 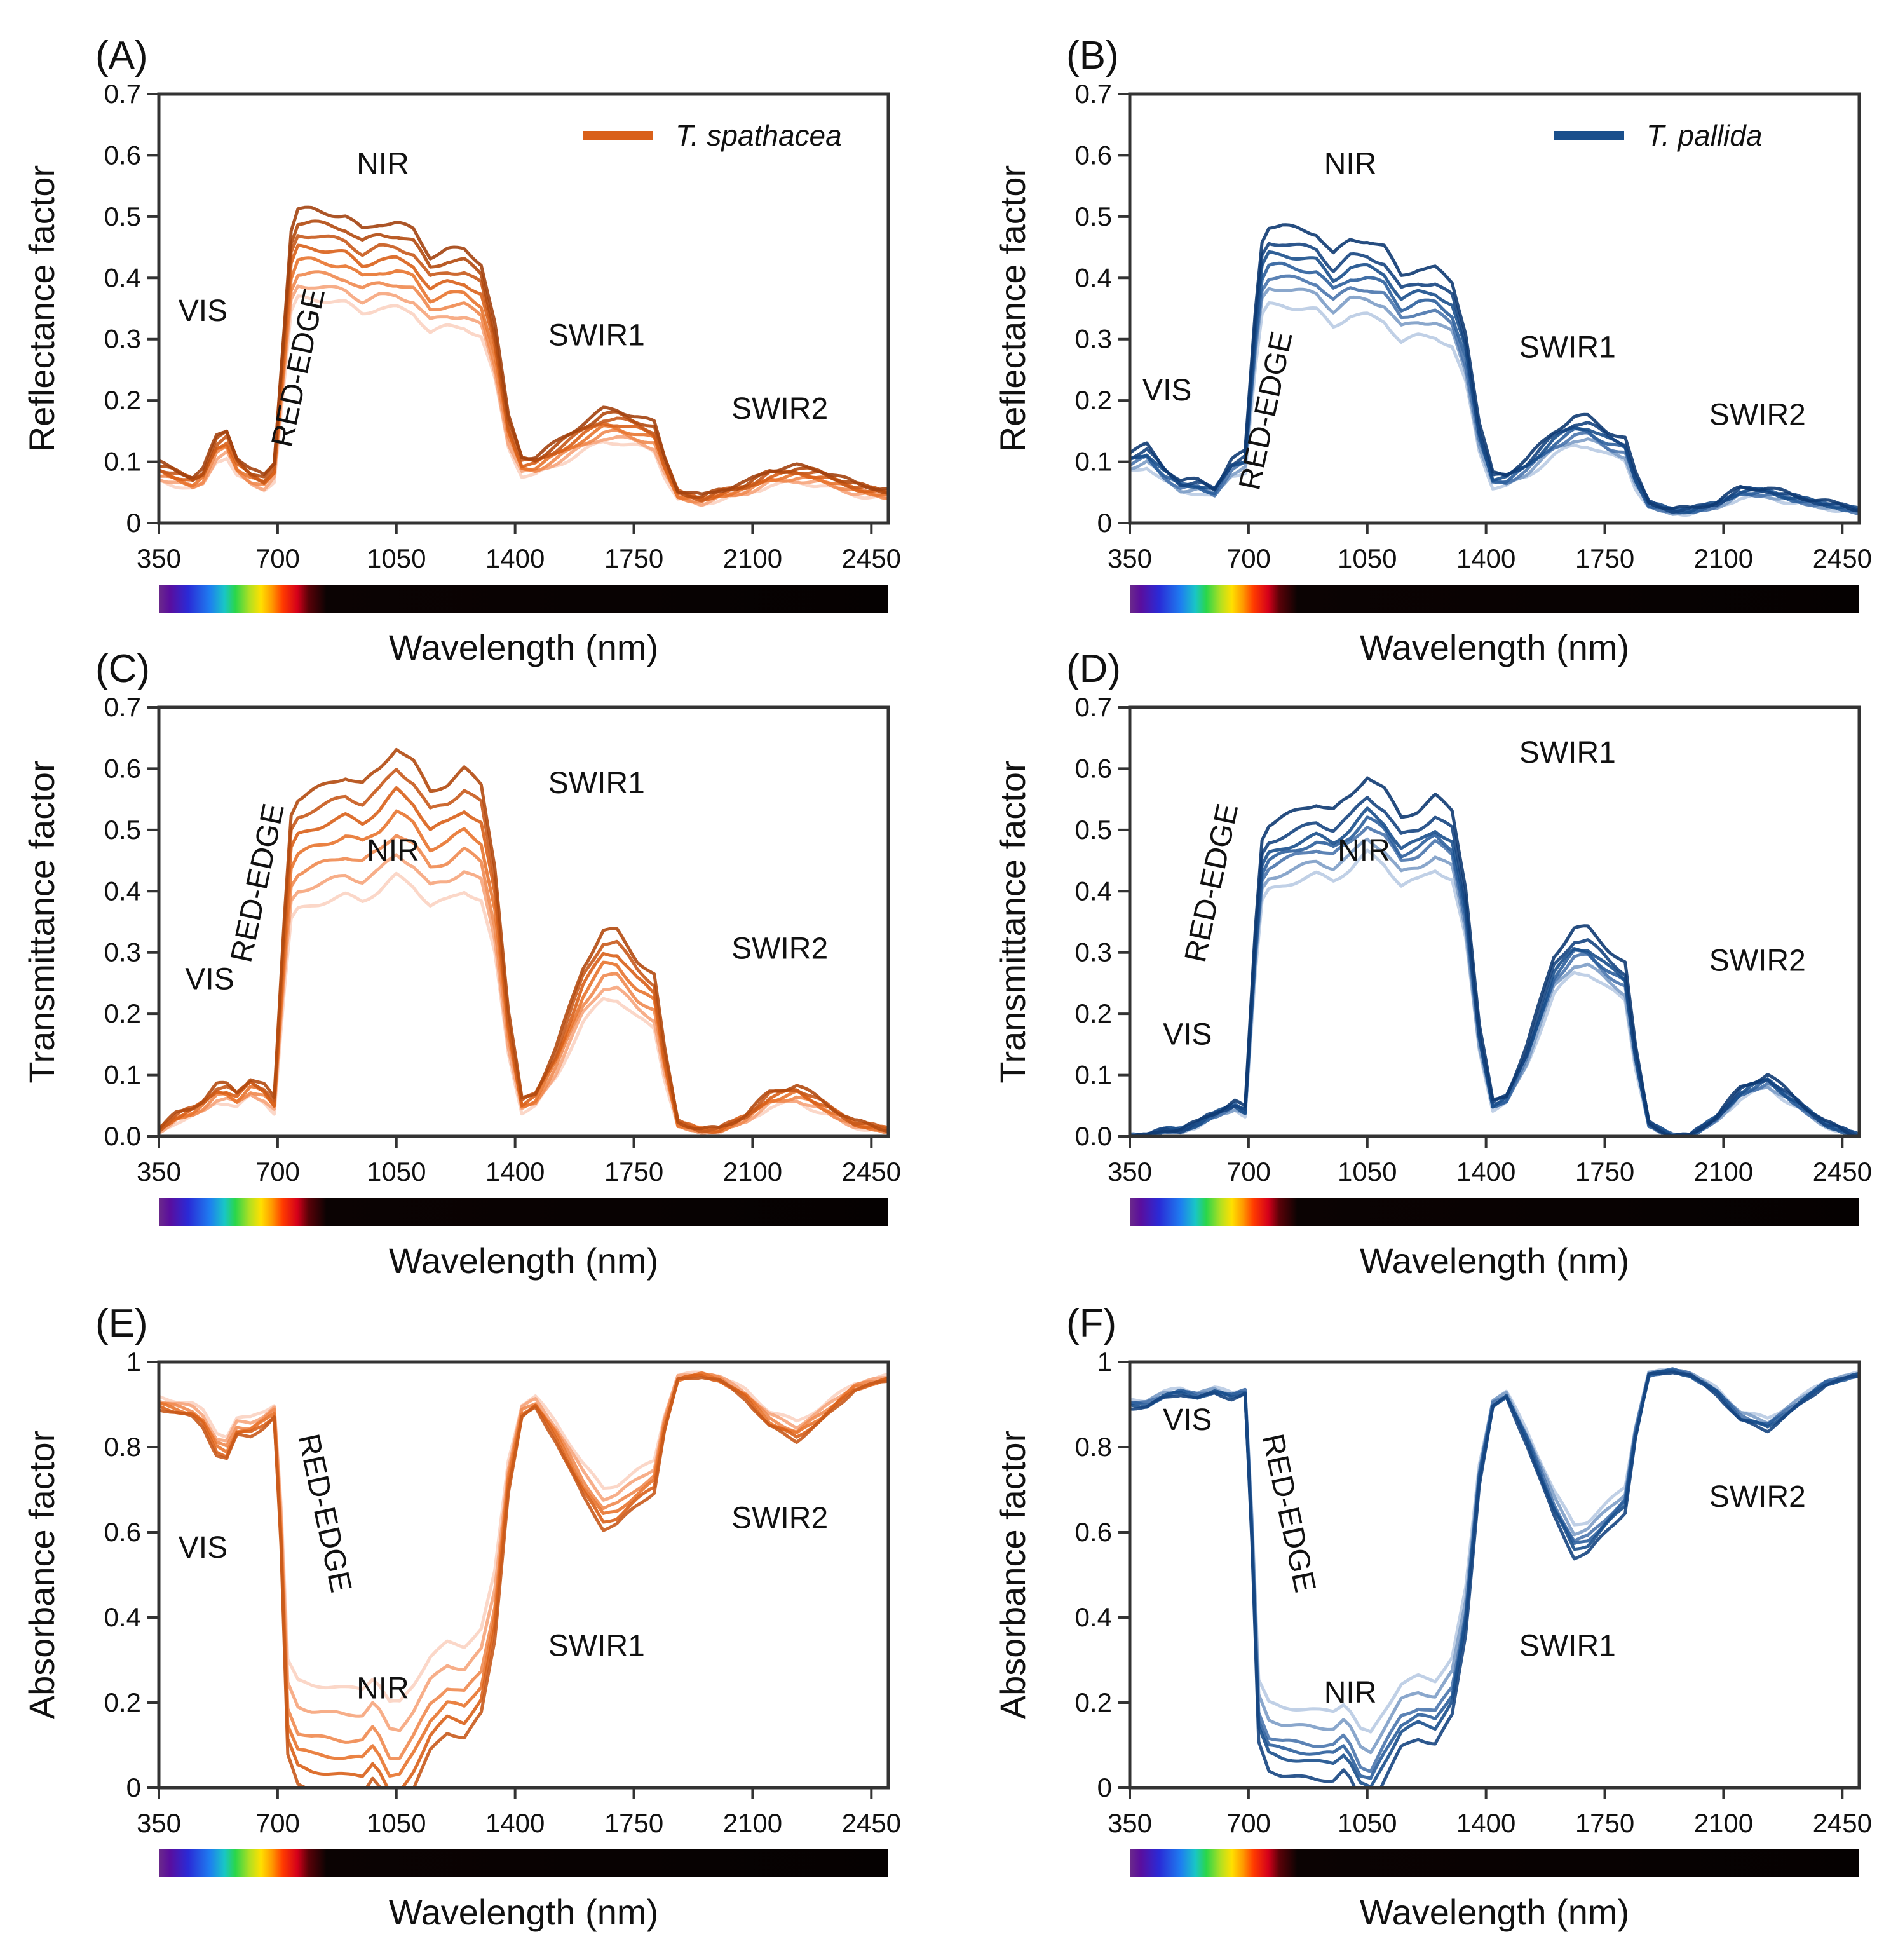 I want to click on y-tick-label: 0.0, so click(x=1093, y=1136).